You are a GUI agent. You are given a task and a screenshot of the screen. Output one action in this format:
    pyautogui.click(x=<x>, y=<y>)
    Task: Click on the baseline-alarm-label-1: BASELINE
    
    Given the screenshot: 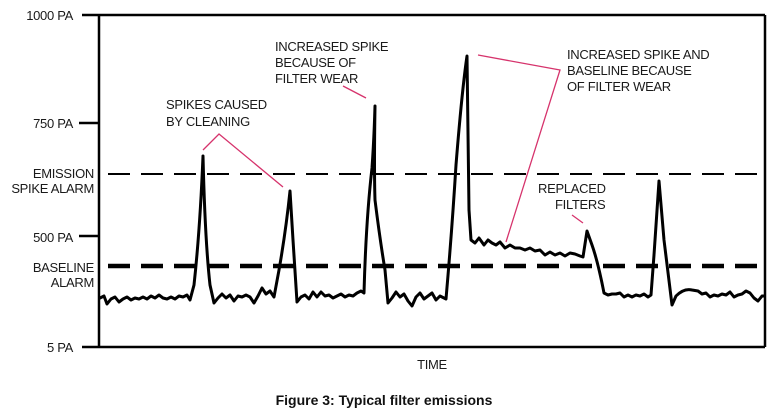 What is the action you would take?
    pyautogui.click(x=64, y=267)
    